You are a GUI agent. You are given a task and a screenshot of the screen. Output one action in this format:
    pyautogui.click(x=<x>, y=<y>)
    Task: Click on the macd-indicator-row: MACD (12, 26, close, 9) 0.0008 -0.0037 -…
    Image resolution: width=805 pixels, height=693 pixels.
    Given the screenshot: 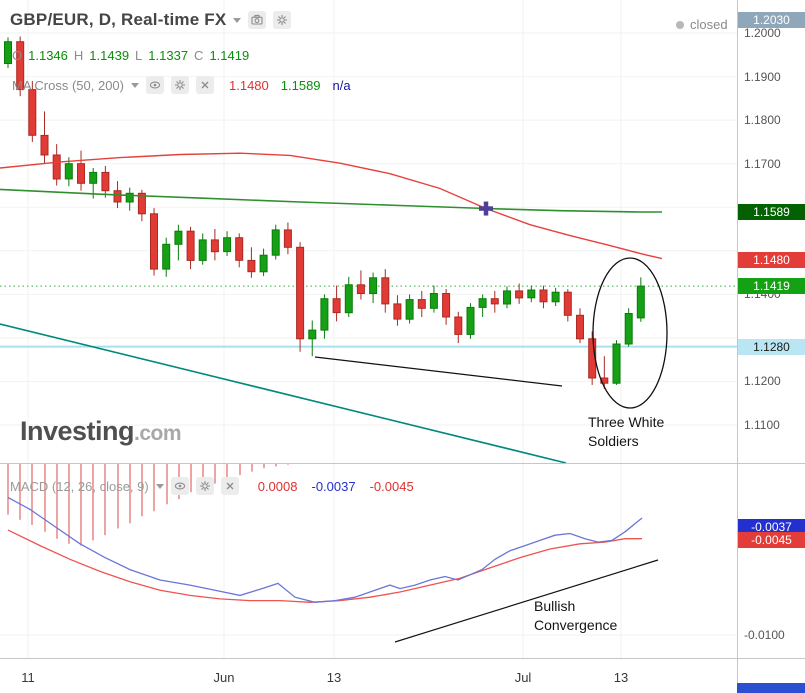 What is the action you would take?
    pyautogui.click(x=212, y=486)
    